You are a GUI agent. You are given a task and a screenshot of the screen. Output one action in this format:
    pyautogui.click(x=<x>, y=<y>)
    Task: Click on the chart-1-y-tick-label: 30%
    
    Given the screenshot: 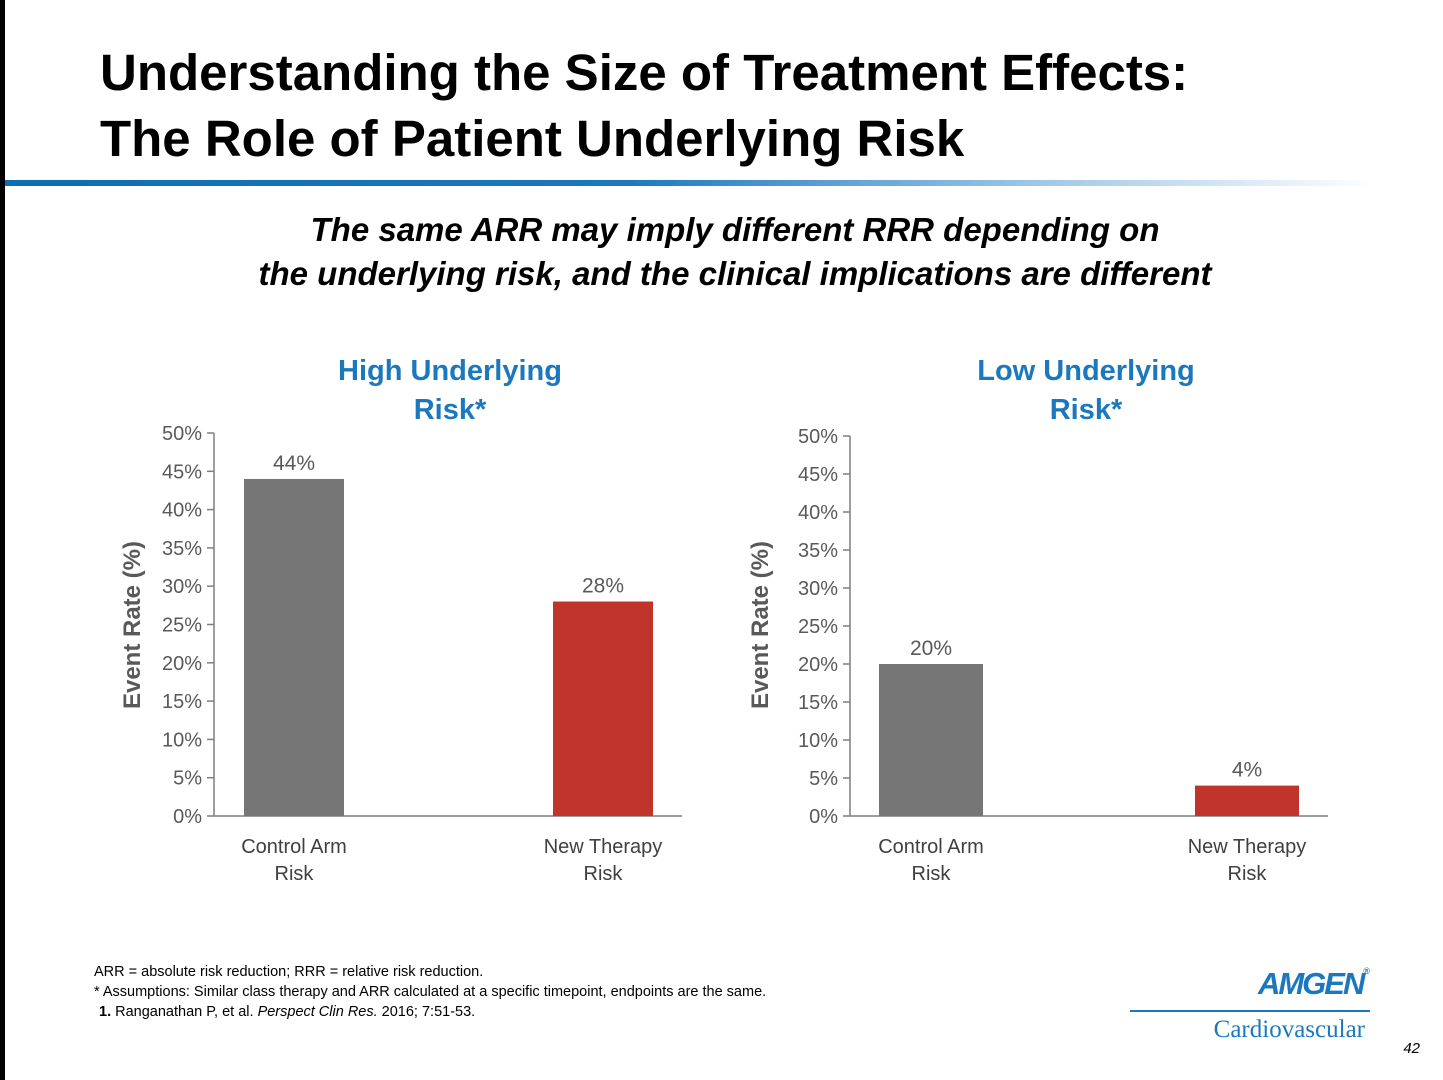 What is the action you would take?
    pyautogui.click(x=182, y=587)
    